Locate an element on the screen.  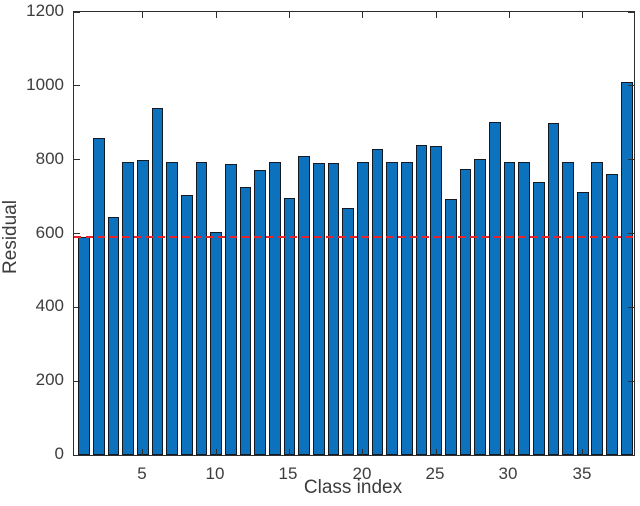
y-tick-label: 1200 is located at coordinates (45, 10).